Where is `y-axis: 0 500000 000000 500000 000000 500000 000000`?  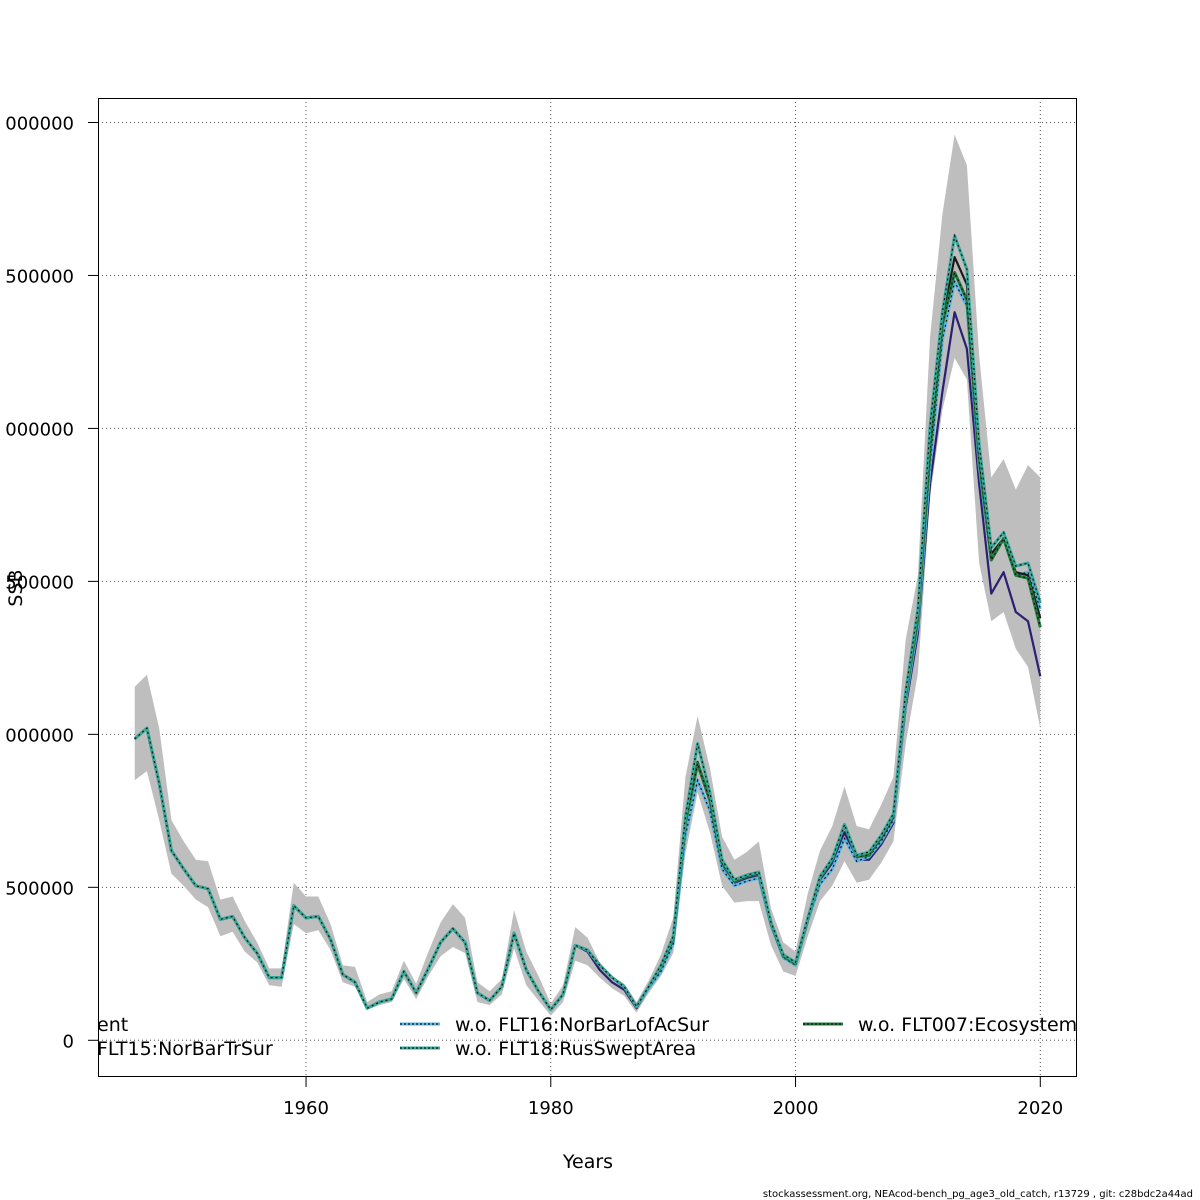
y-axis: 0 500000 000000 500000 000000 500000 000000 is located at coordinates (51, 582).